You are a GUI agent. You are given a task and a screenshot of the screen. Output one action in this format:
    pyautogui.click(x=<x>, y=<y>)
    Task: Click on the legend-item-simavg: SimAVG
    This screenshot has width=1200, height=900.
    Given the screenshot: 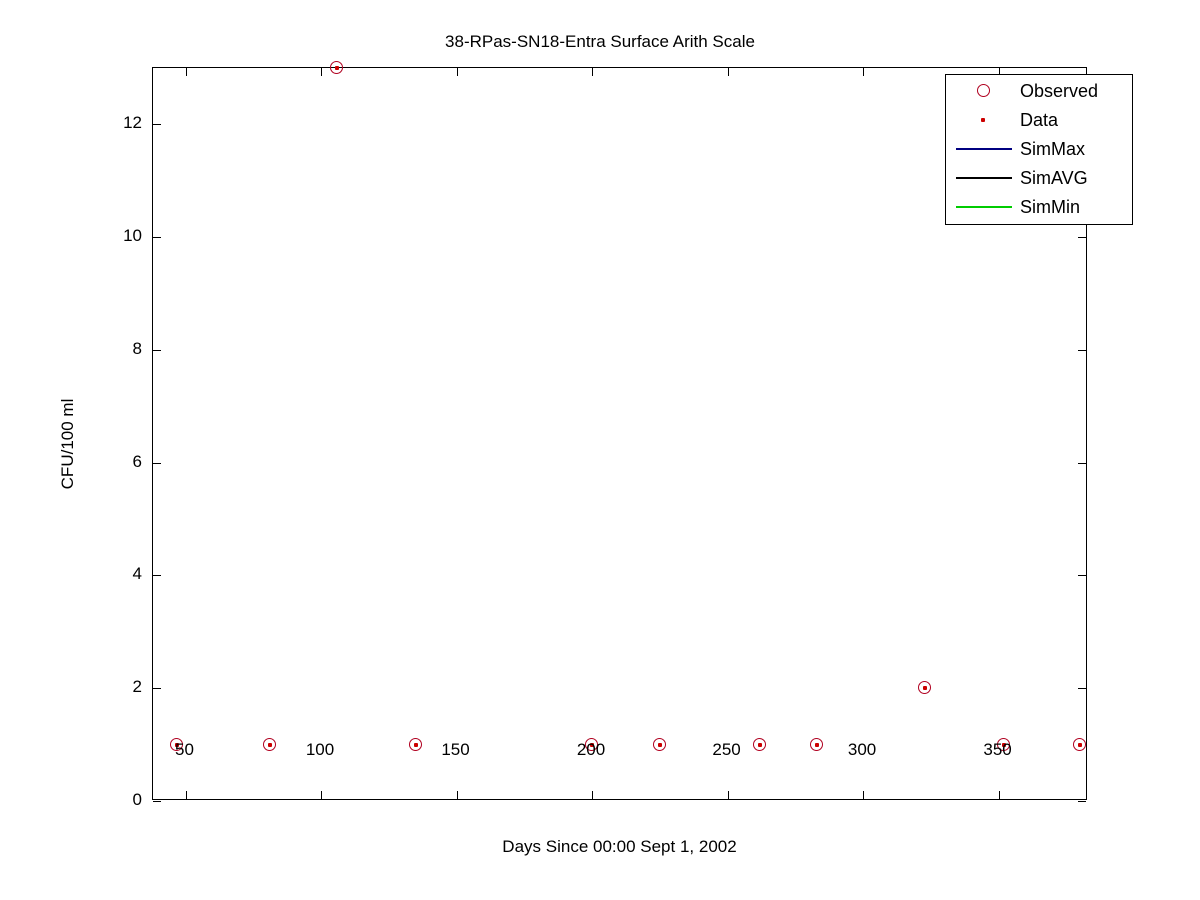 What is the action you would take?
    pyautogui.click(x=1040, y=177)
    